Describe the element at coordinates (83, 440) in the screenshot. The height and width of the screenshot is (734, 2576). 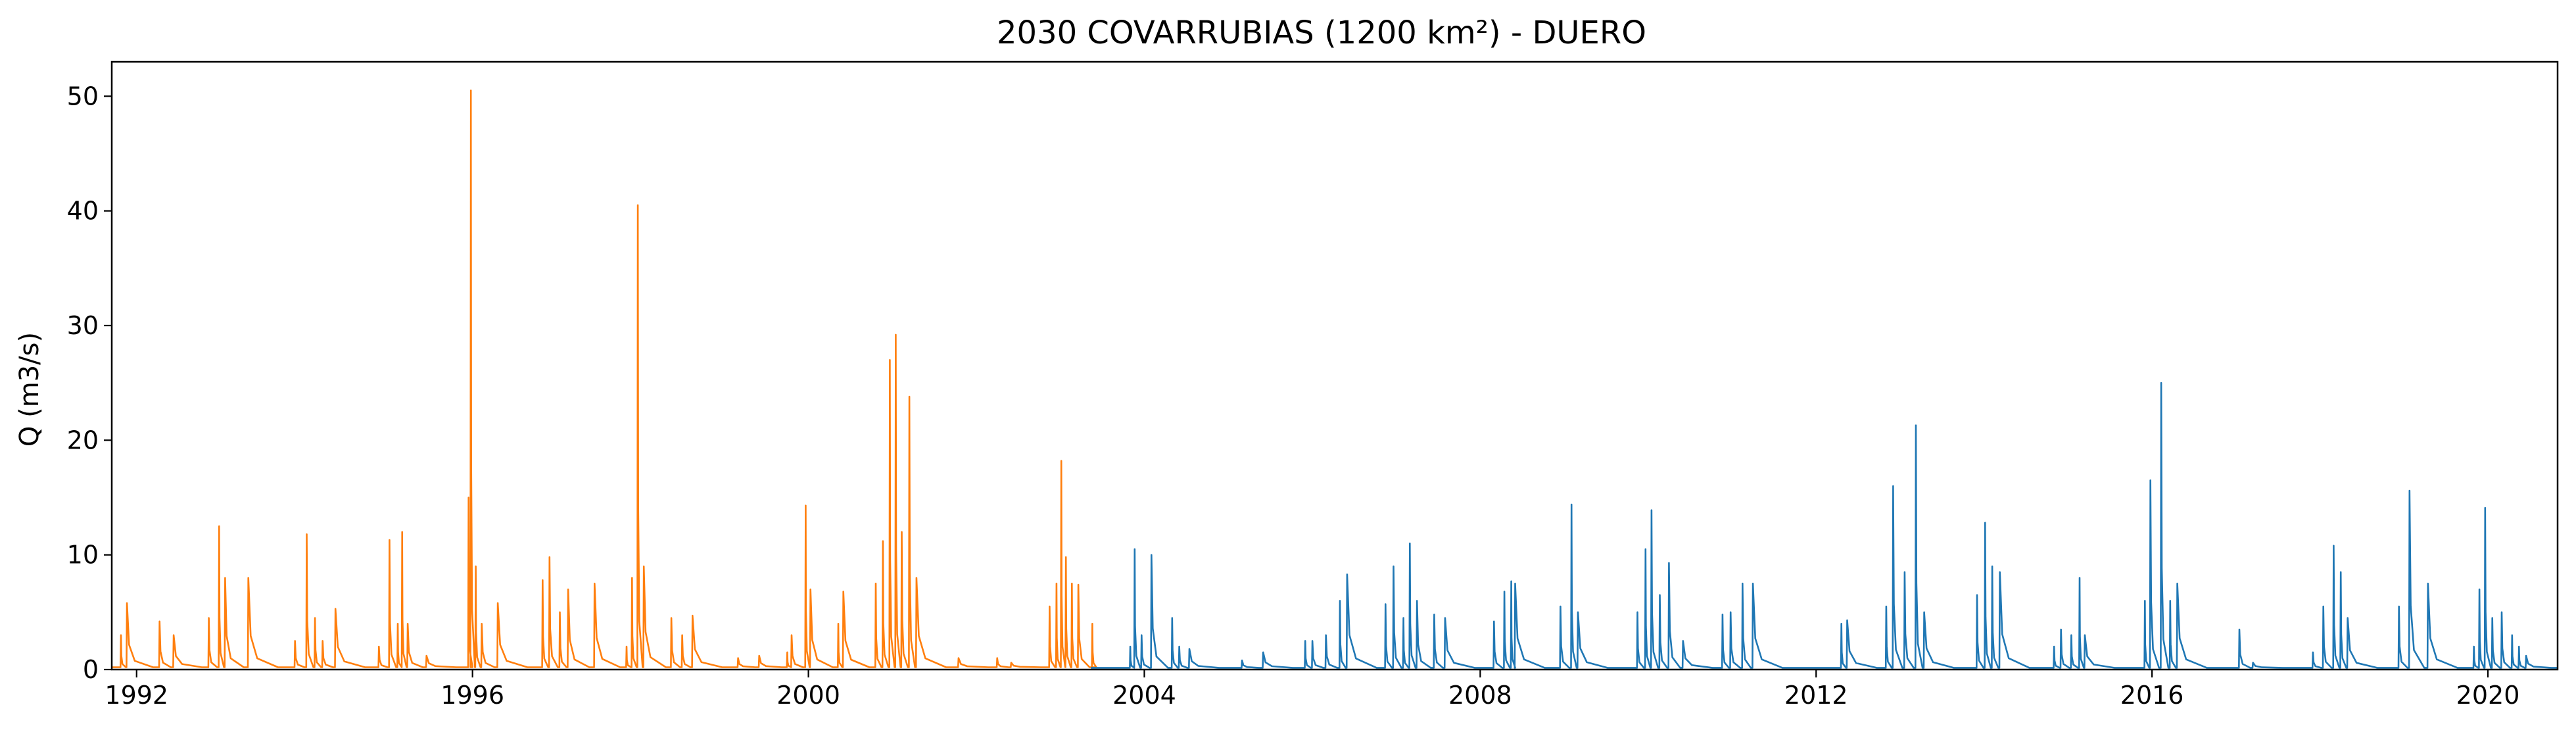
I see `y-tick-label: 20` at that location.